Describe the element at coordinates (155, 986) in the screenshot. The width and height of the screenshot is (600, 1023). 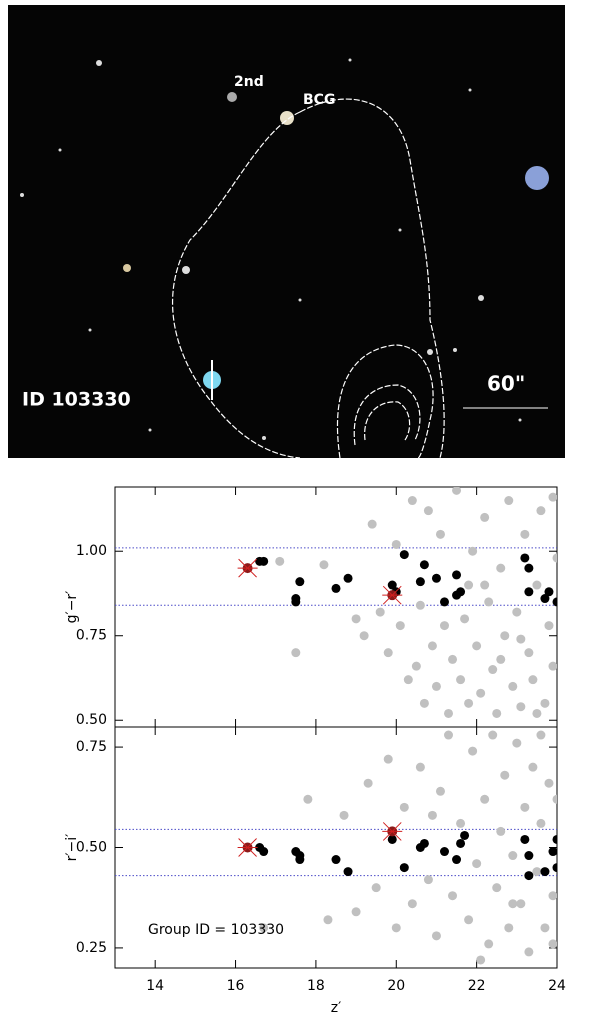
I see `x-tick-label: 14` at that location.